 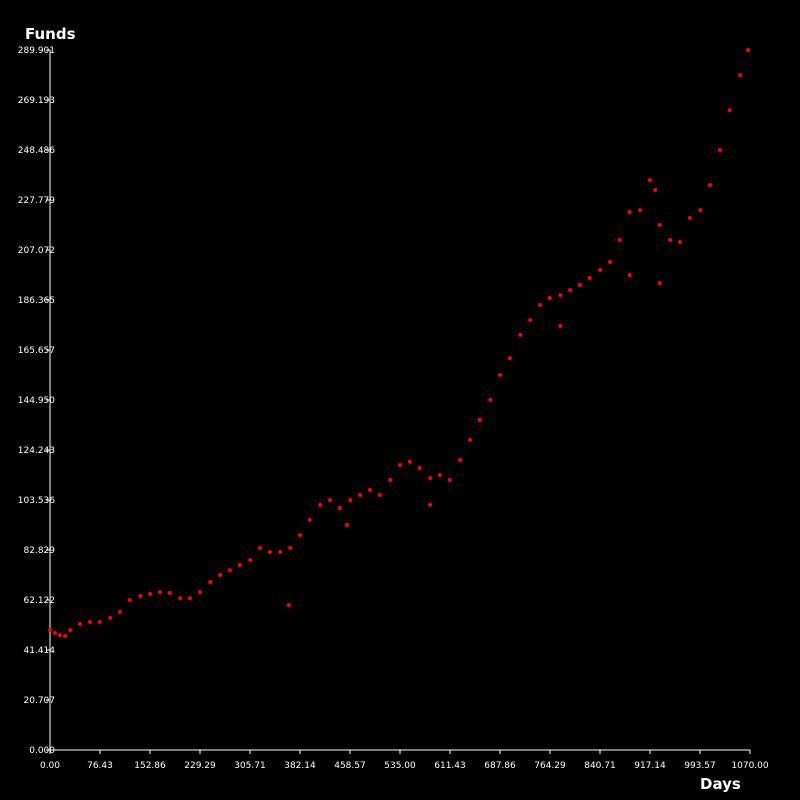 I want to click on y-tick-label: 0.000, so click(x=42, y=751).